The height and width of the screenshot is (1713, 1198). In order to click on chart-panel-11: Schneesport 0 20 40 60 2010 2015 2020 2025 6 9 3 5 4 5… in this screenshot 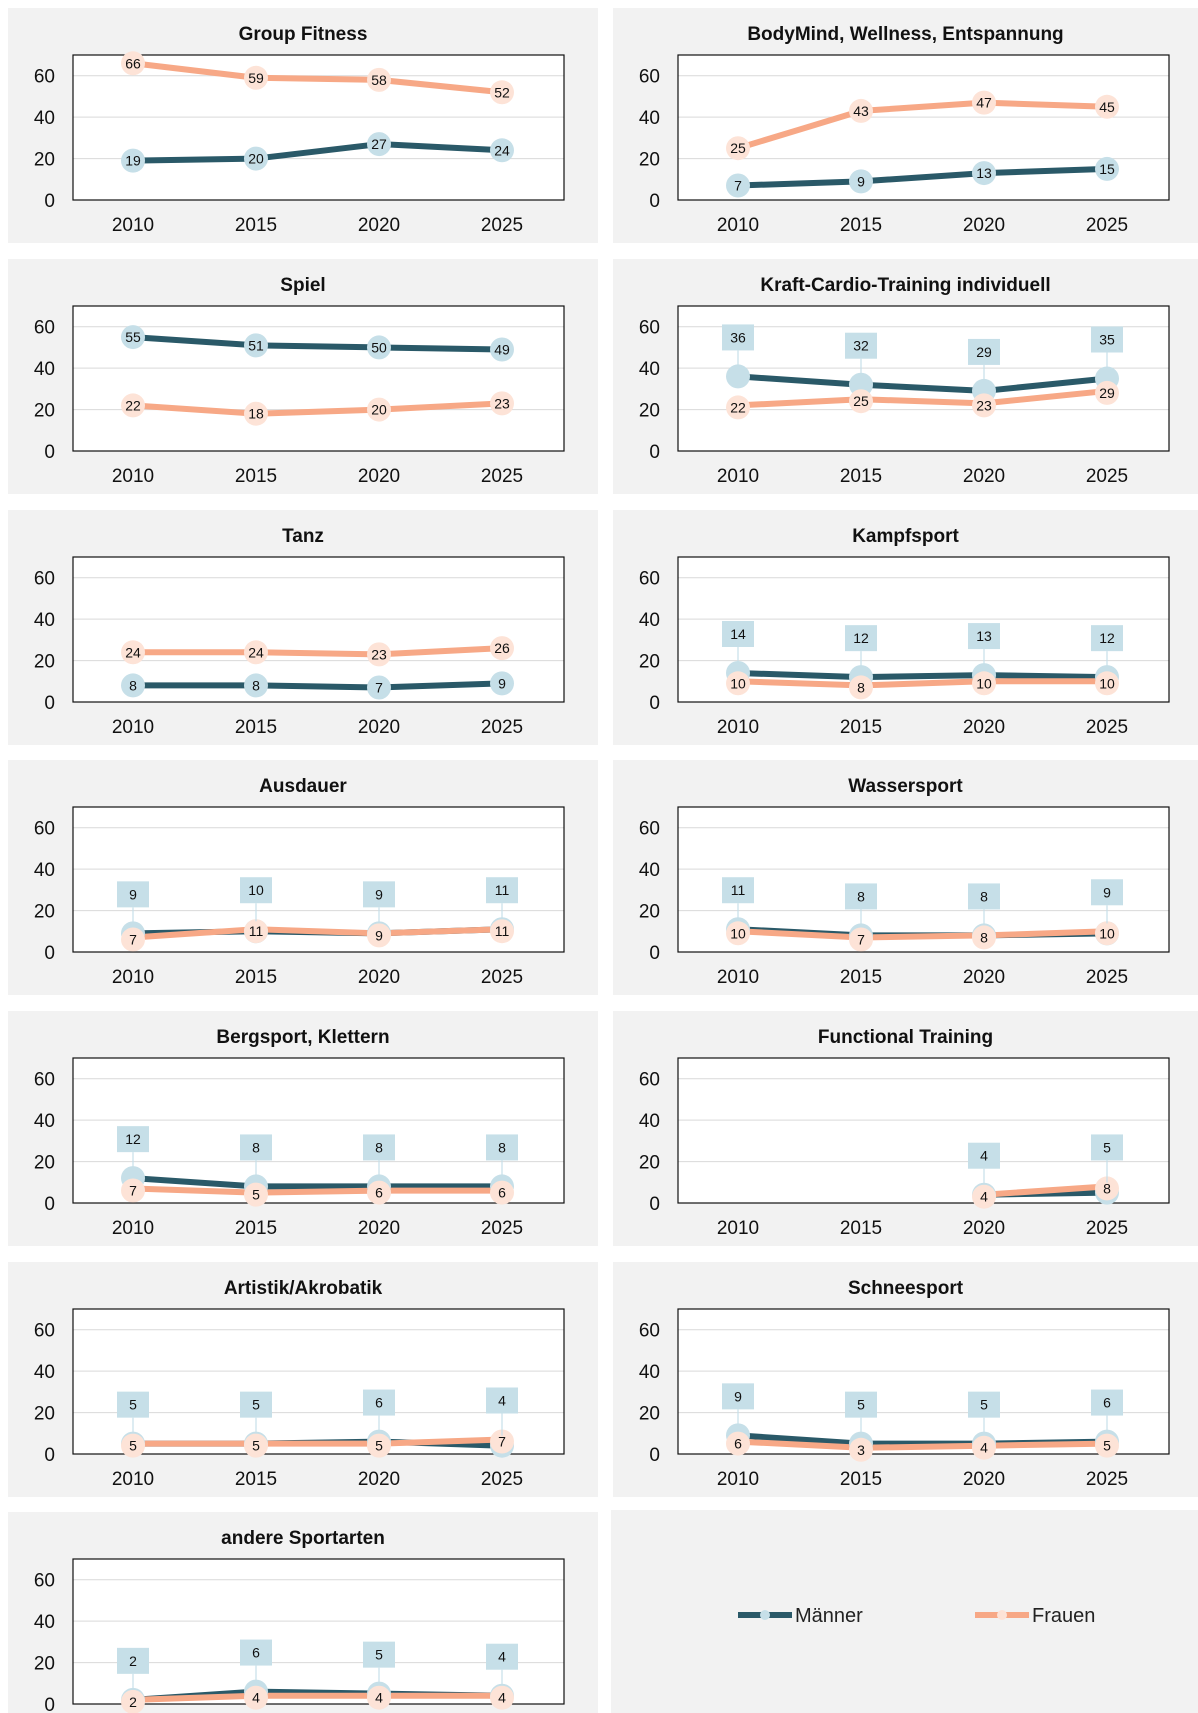, I will do `click(905, 1379)`.